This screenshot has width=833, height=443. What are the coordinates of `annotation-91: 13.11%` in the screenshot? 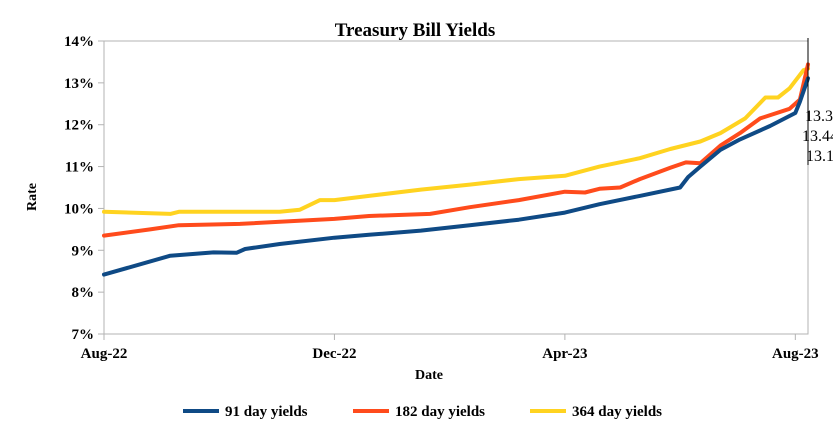 It's located at (819, 156).